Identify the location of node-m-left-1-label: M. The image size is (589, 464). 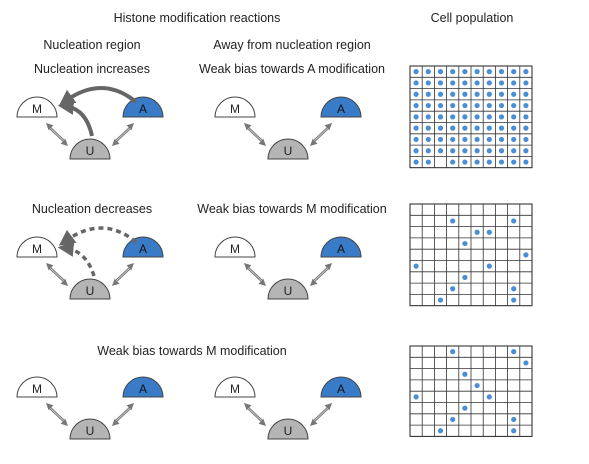
(37, 109).